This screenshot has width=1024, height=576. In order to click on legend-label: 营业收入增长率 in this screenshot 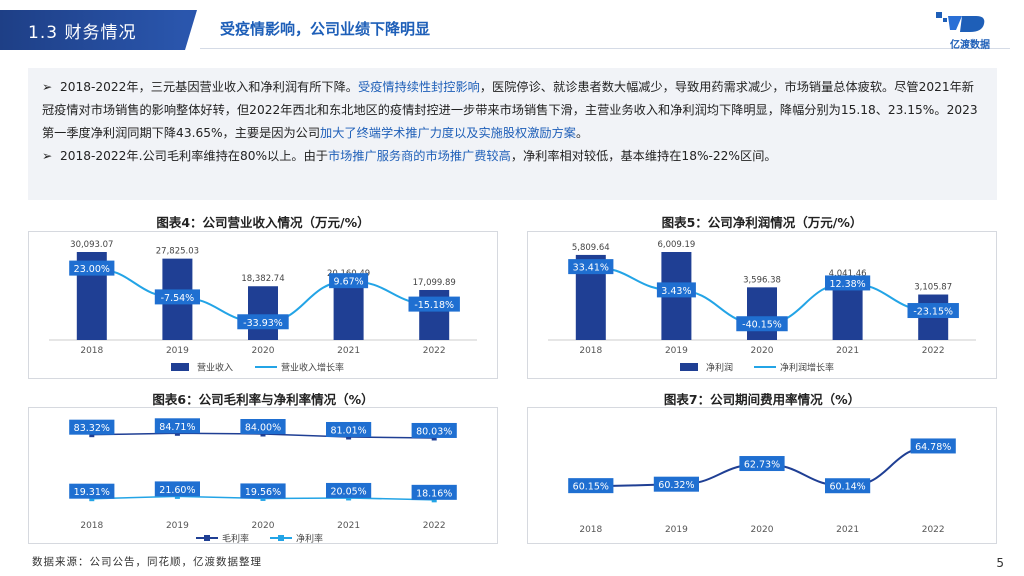, I will do `click(312, 368)`.